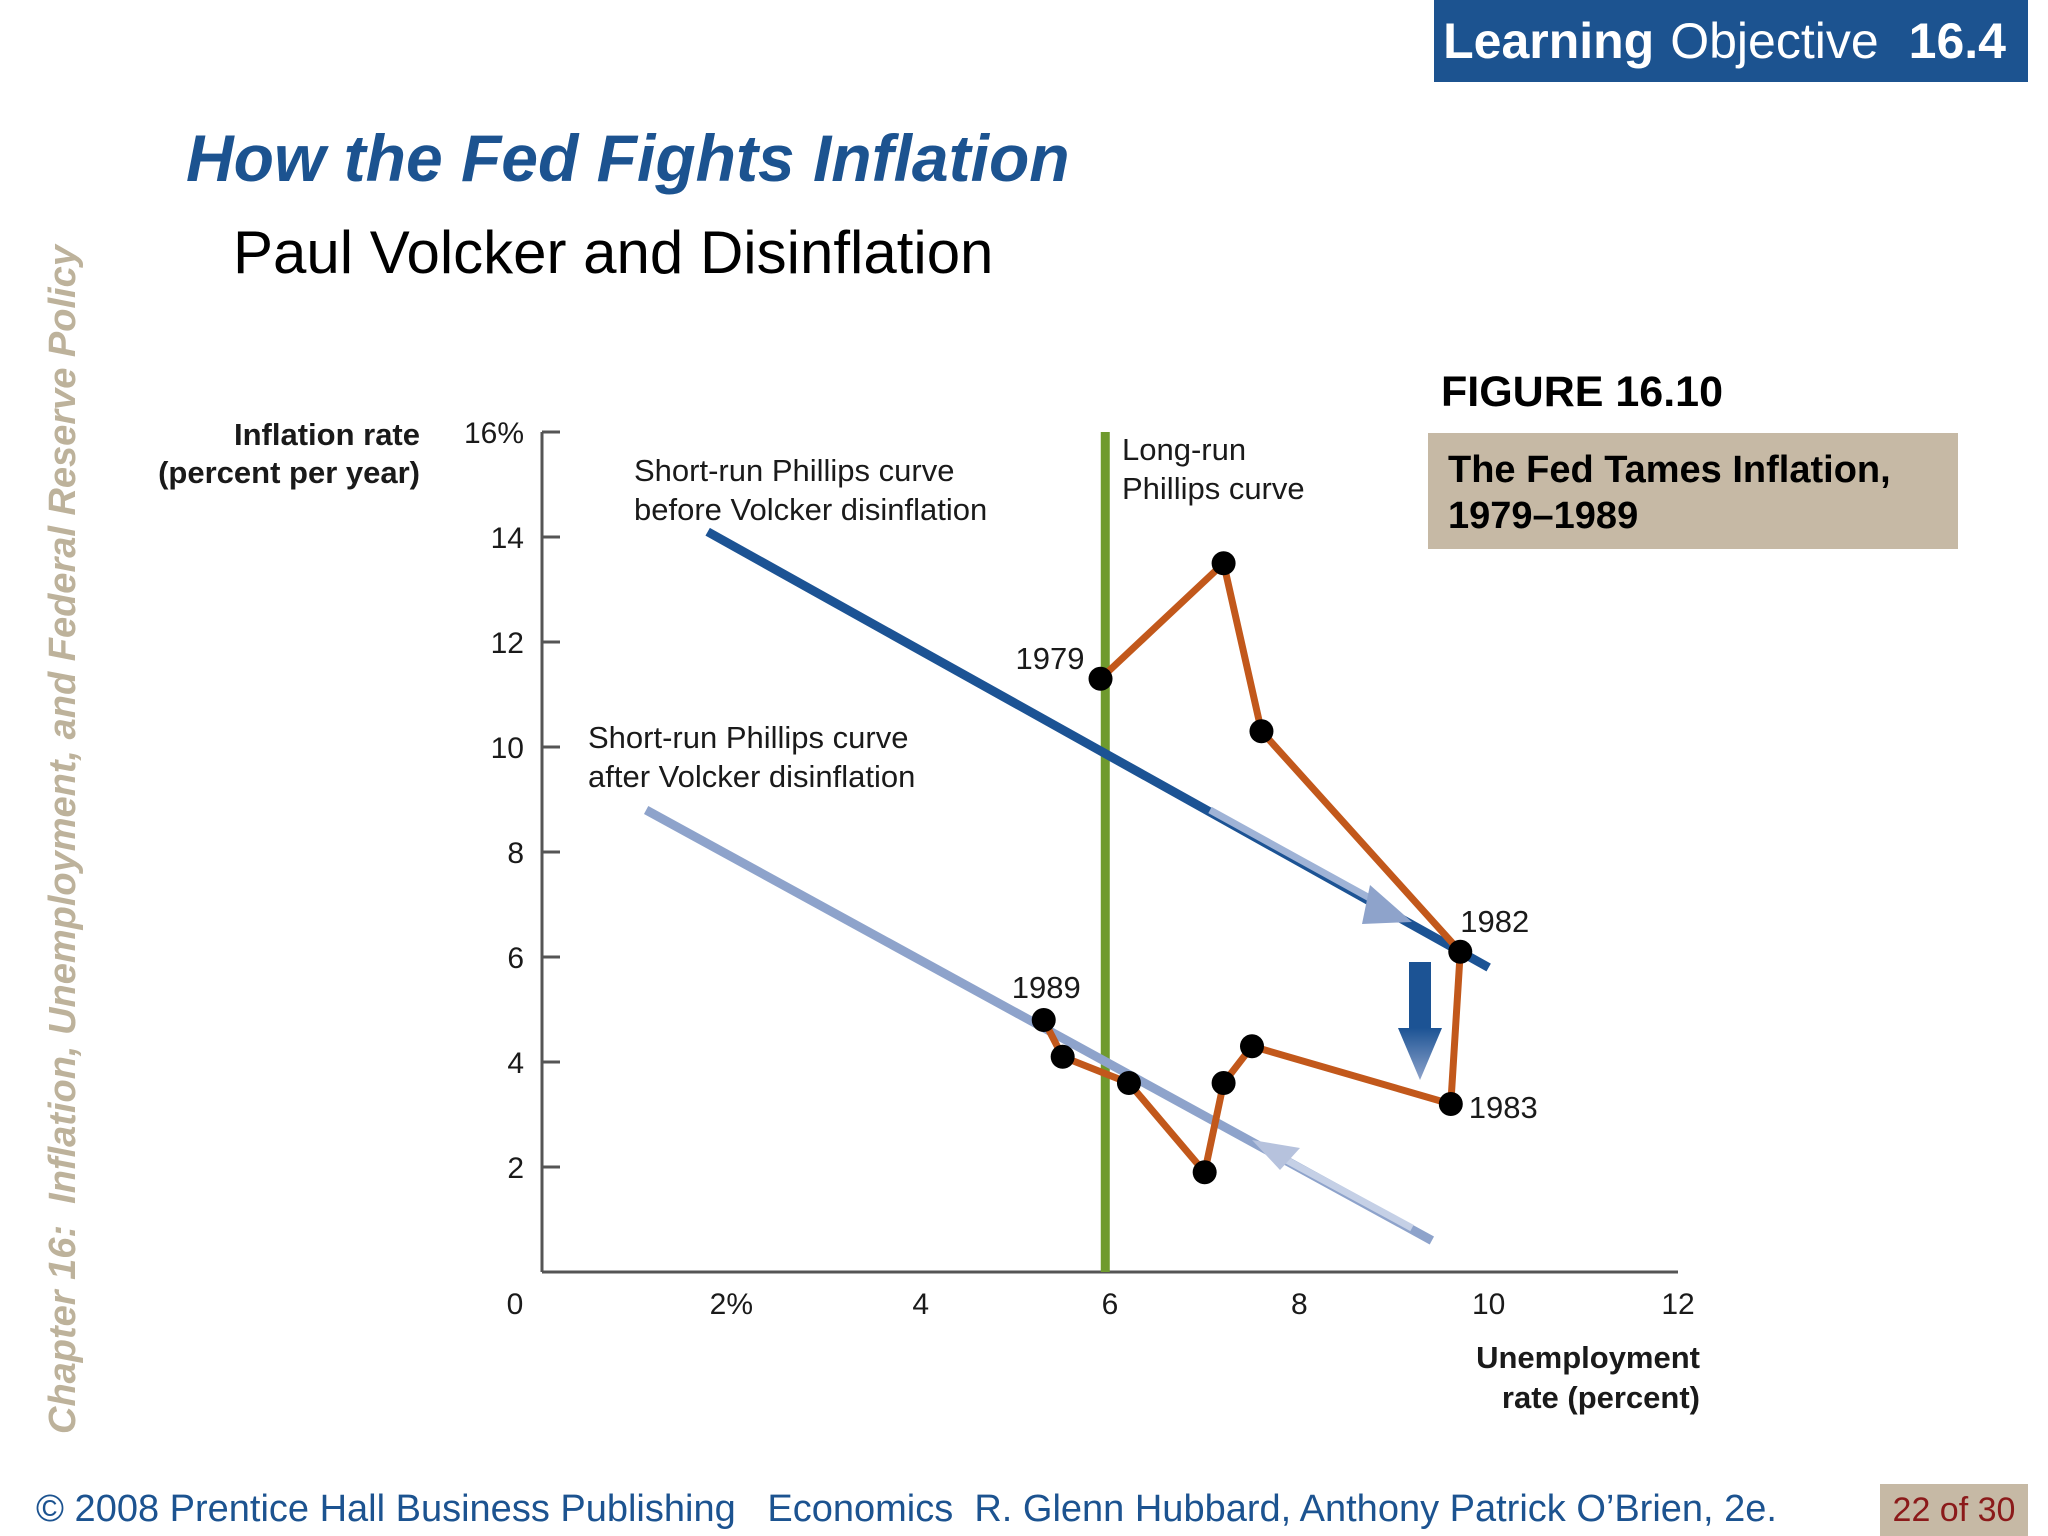  I want to click on figure-label: FIGURE 16.10, so click(1582, 392).